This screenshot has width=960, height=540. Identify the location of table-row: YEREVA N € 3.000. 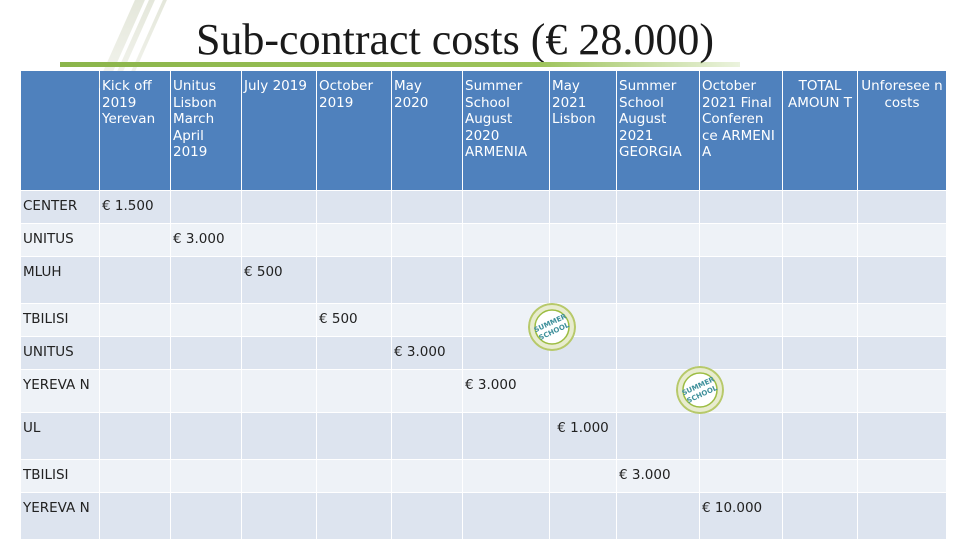
(483, 391).